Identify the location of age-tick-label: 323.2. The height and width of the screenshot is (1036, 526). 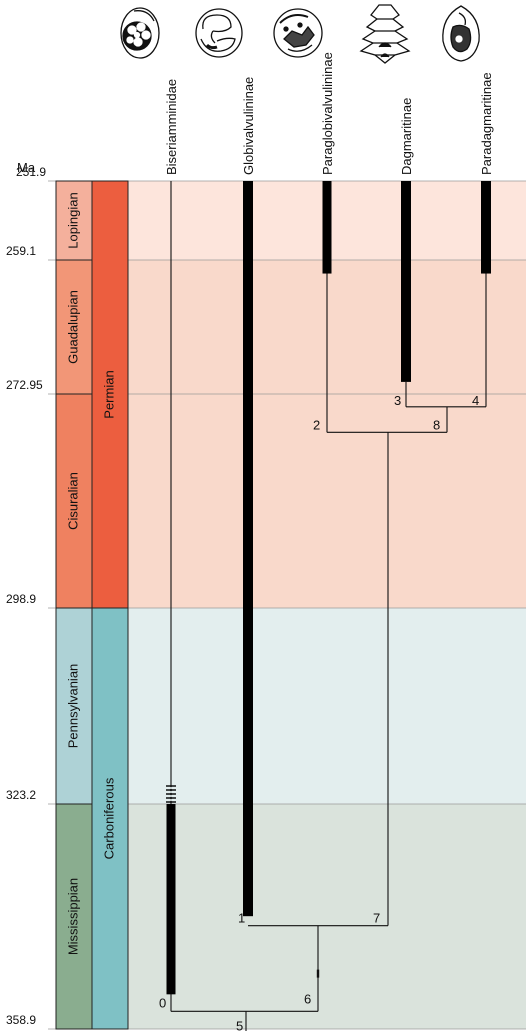
(21, 795).